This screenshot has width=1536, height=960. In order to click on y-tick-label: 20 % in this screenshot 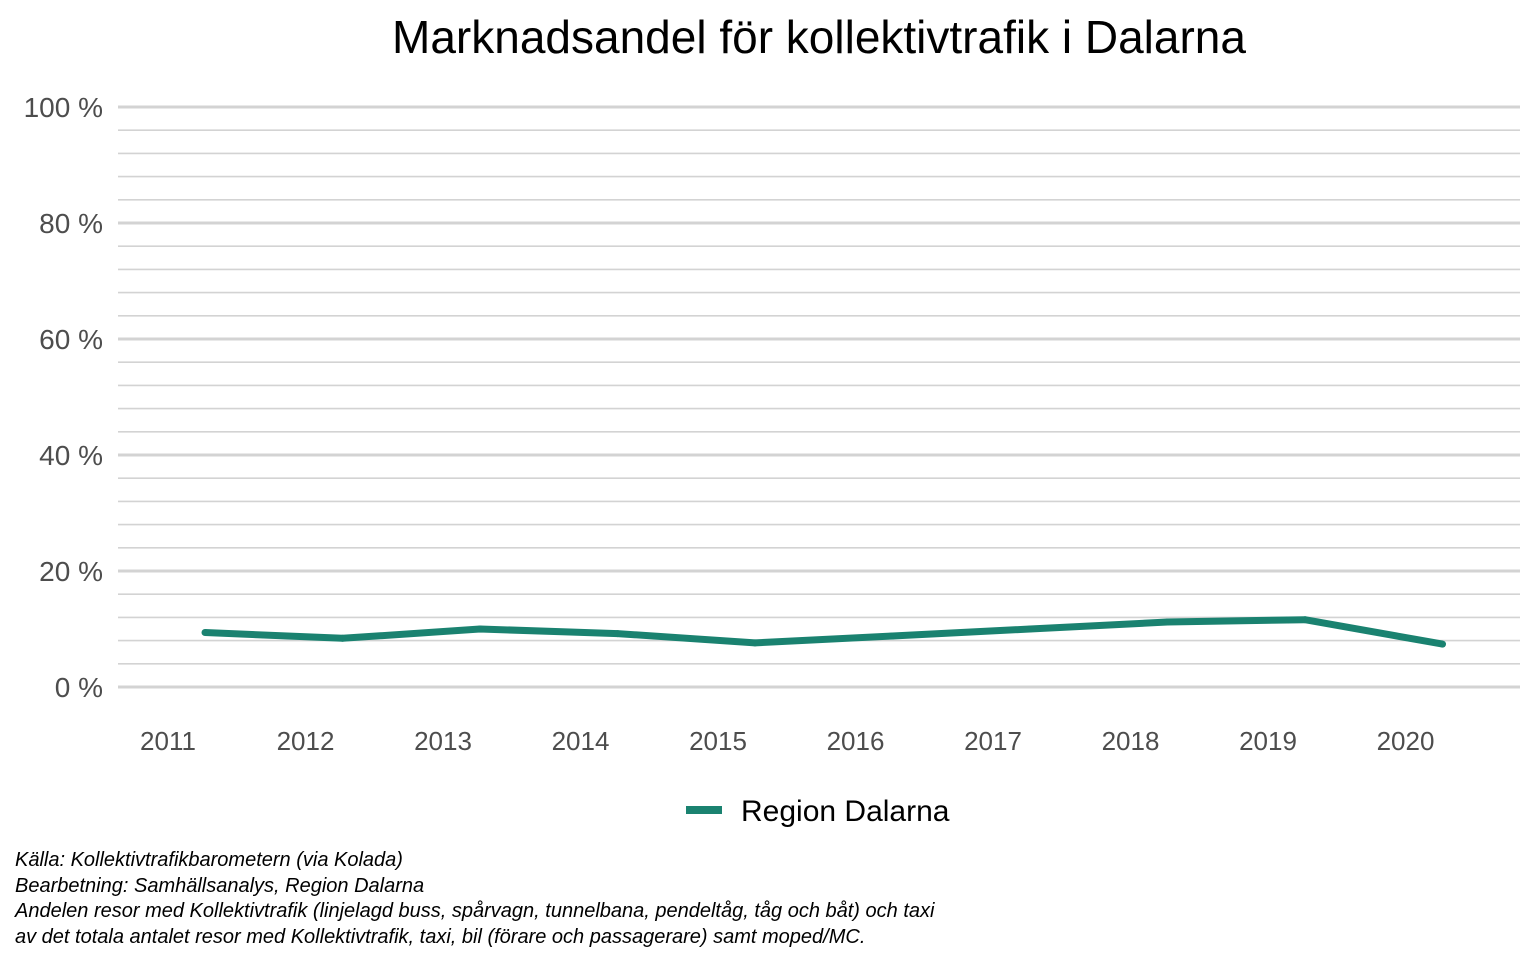, I will do `click(71, 571)`.